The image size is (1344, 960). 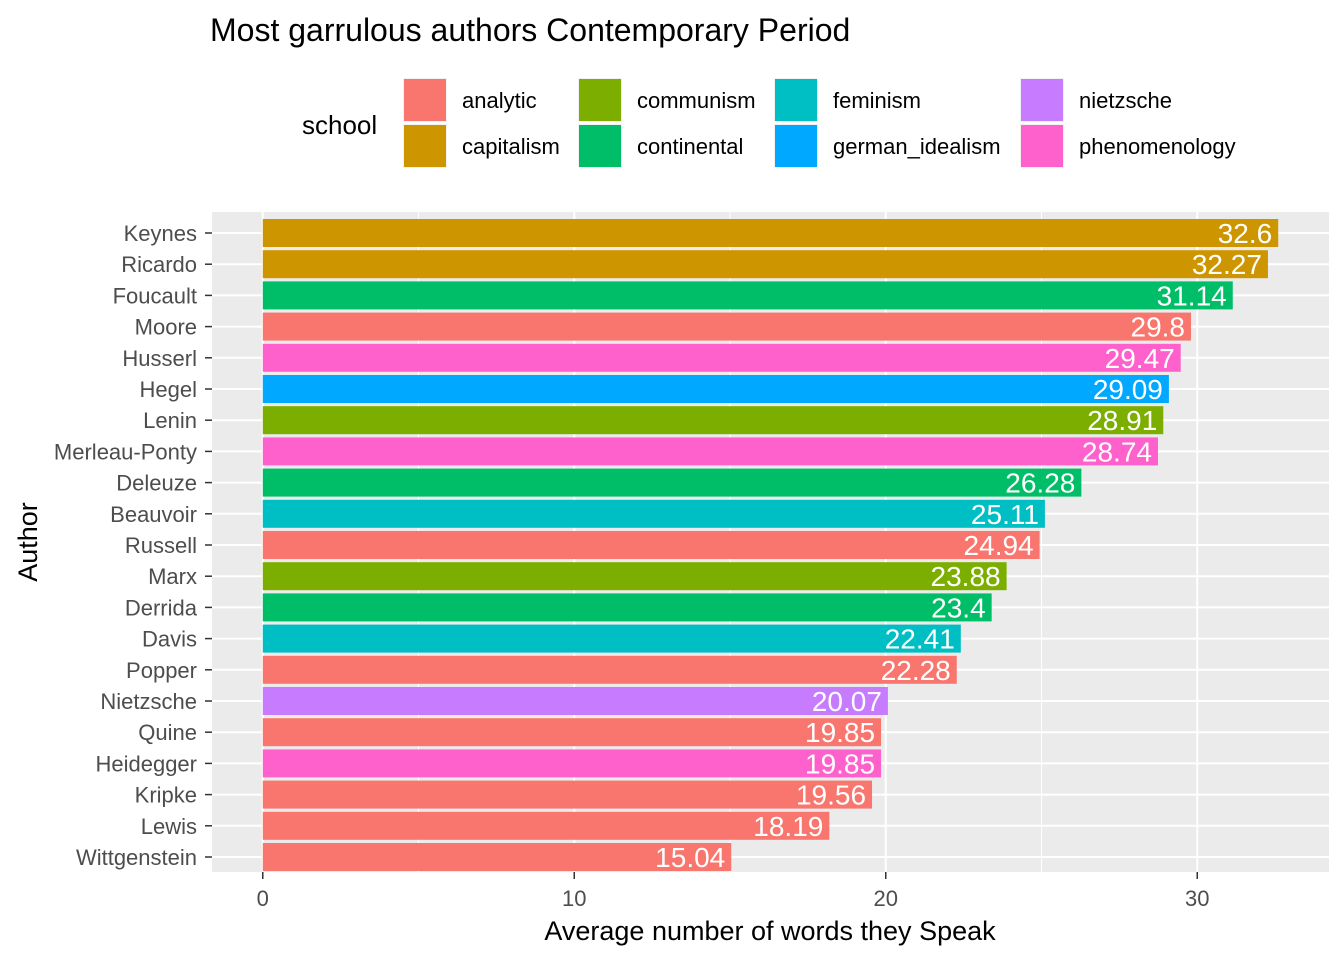 What do you see at coordinates (170, 420) in the screenshot?
I see `y-tick-label: Lenin` at bounding box center [170, 420].